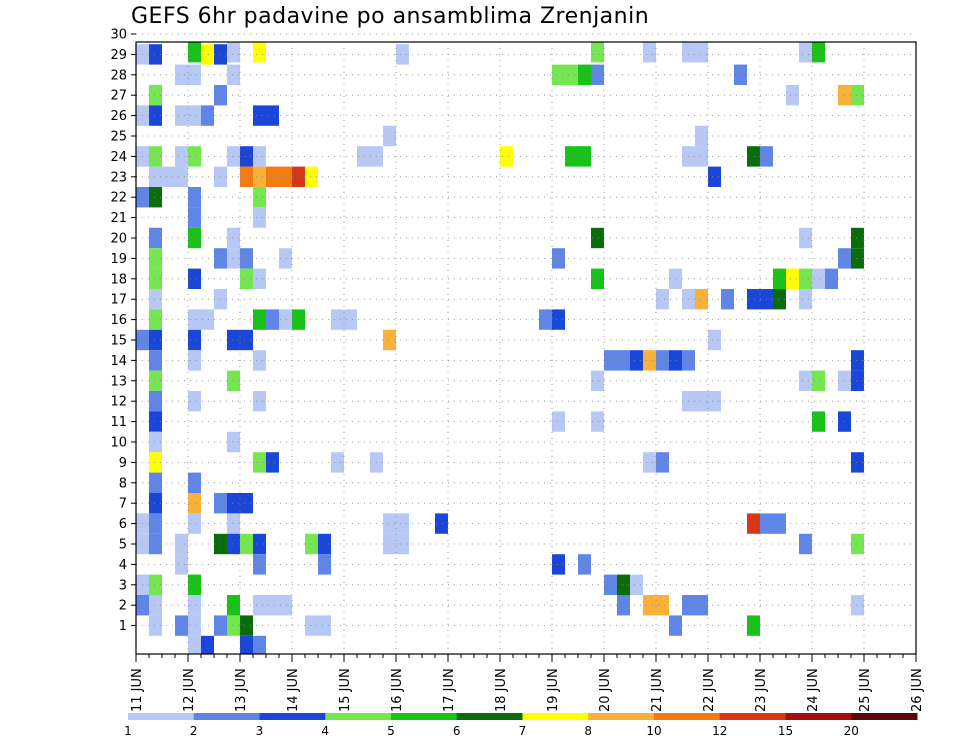 The image size is (960, 742). What do you see at coordinates (605, 690) in the screenshot?
I see `x-tick-label: 20 JUN` at bounding box center [605, 690].